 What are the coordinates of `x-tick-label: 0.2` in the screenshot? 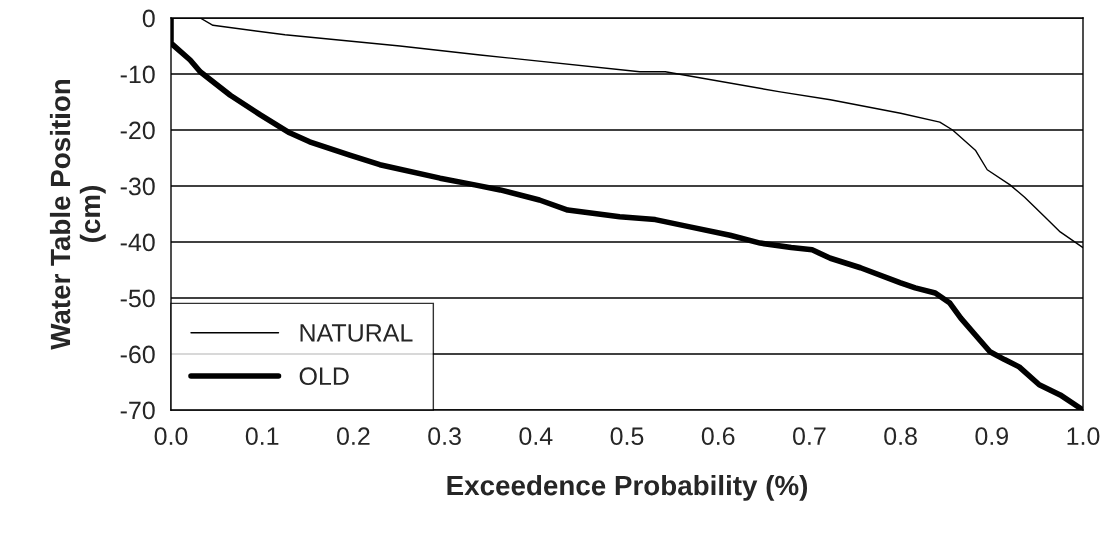 It's located at (353, 436).